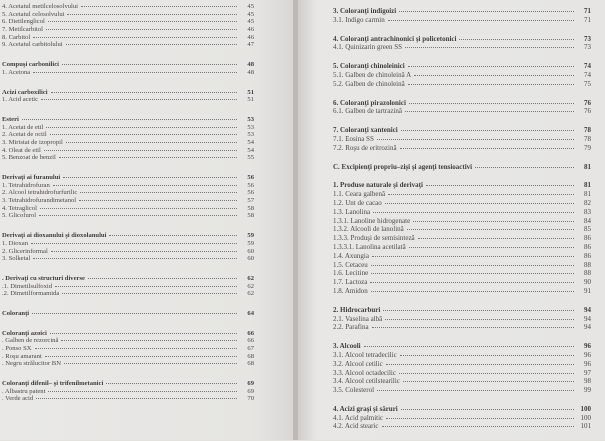 The height and width of the screenshot is (441, 605). I want to click on entry-title: 1.3.3.1. Lanolina acetilată, so click(369, 246).